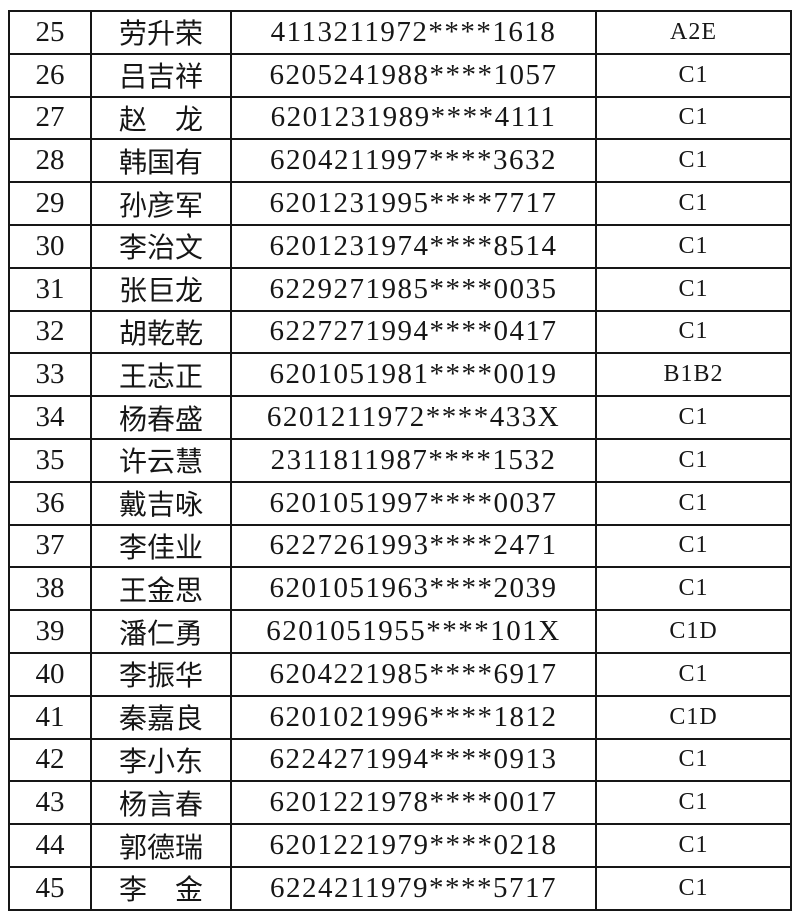 The width and height of the screenshot is (800, 920). I want to click on row-number-cell: 33, so click(50, 375).